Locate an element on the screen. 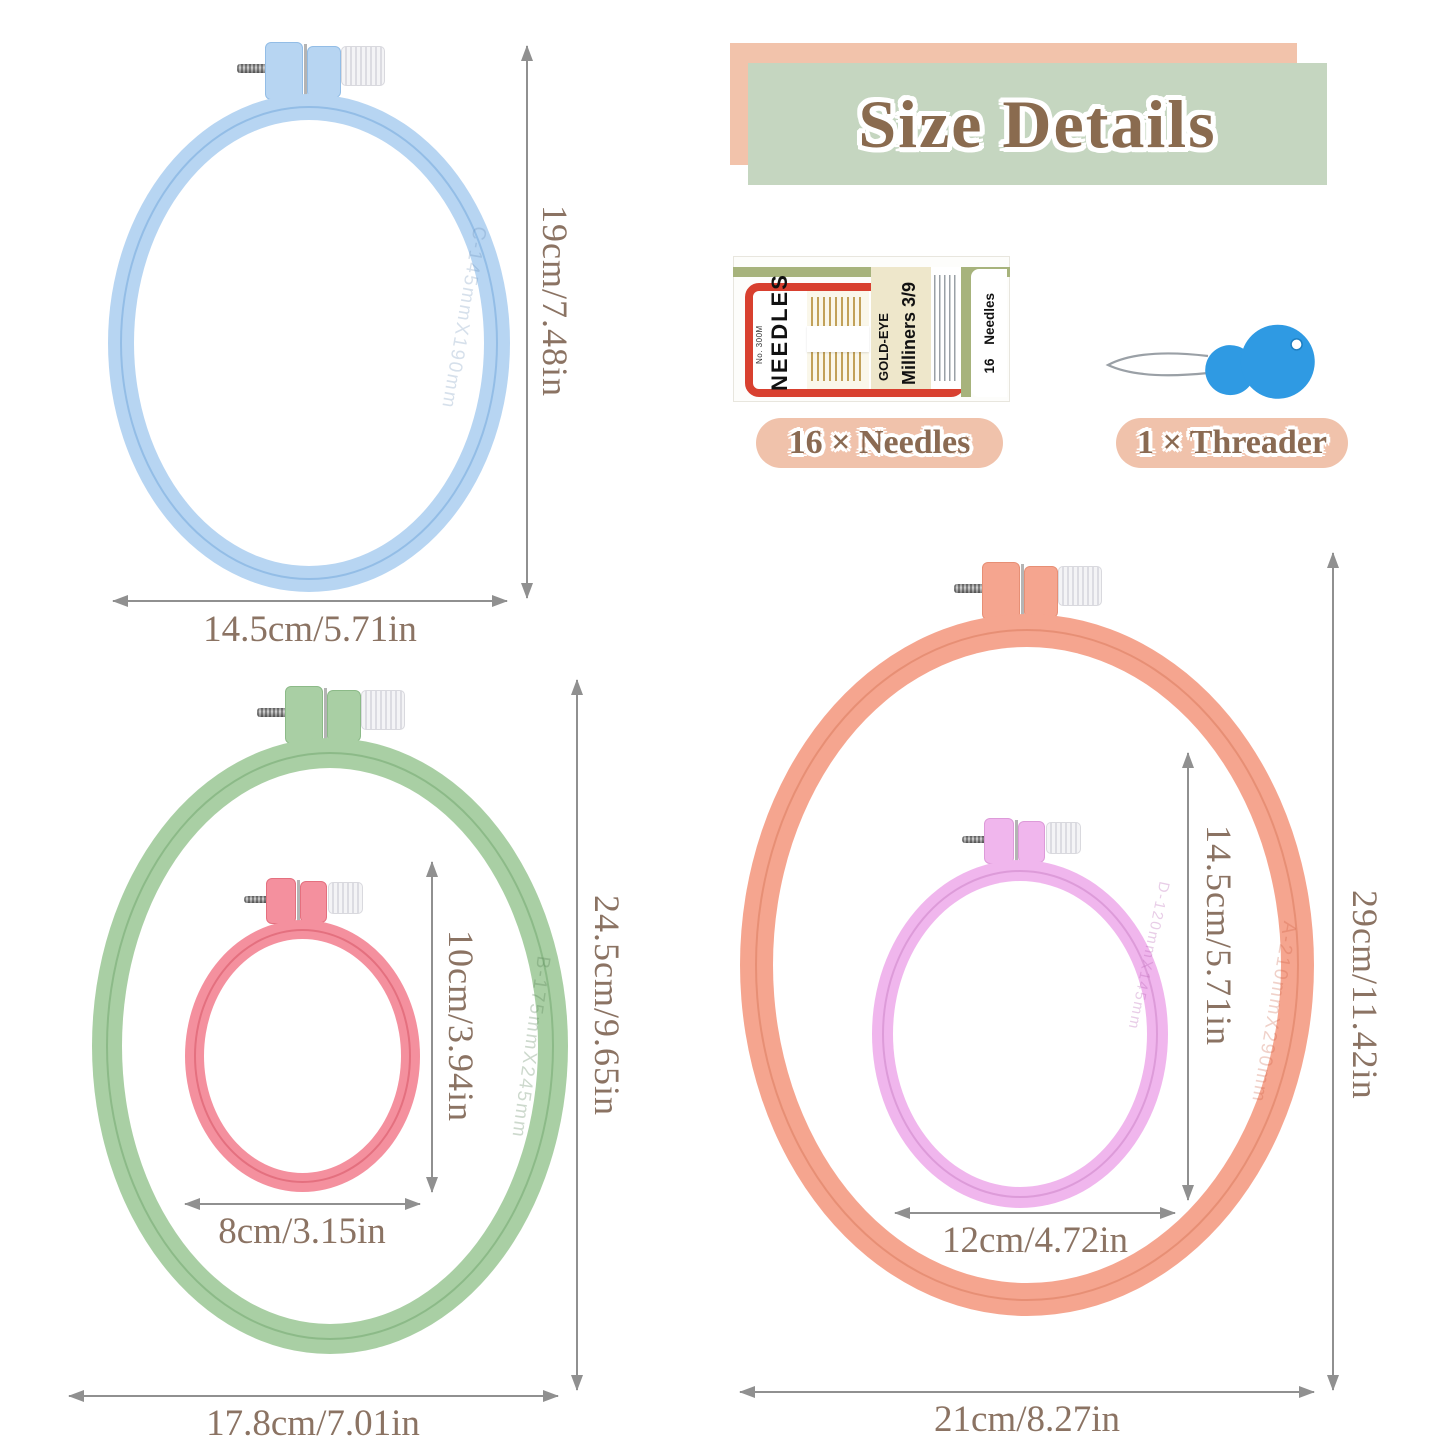 This screenshot has height=1445, width=1445. silver-needles-icon is located at coordinates (946, 328).